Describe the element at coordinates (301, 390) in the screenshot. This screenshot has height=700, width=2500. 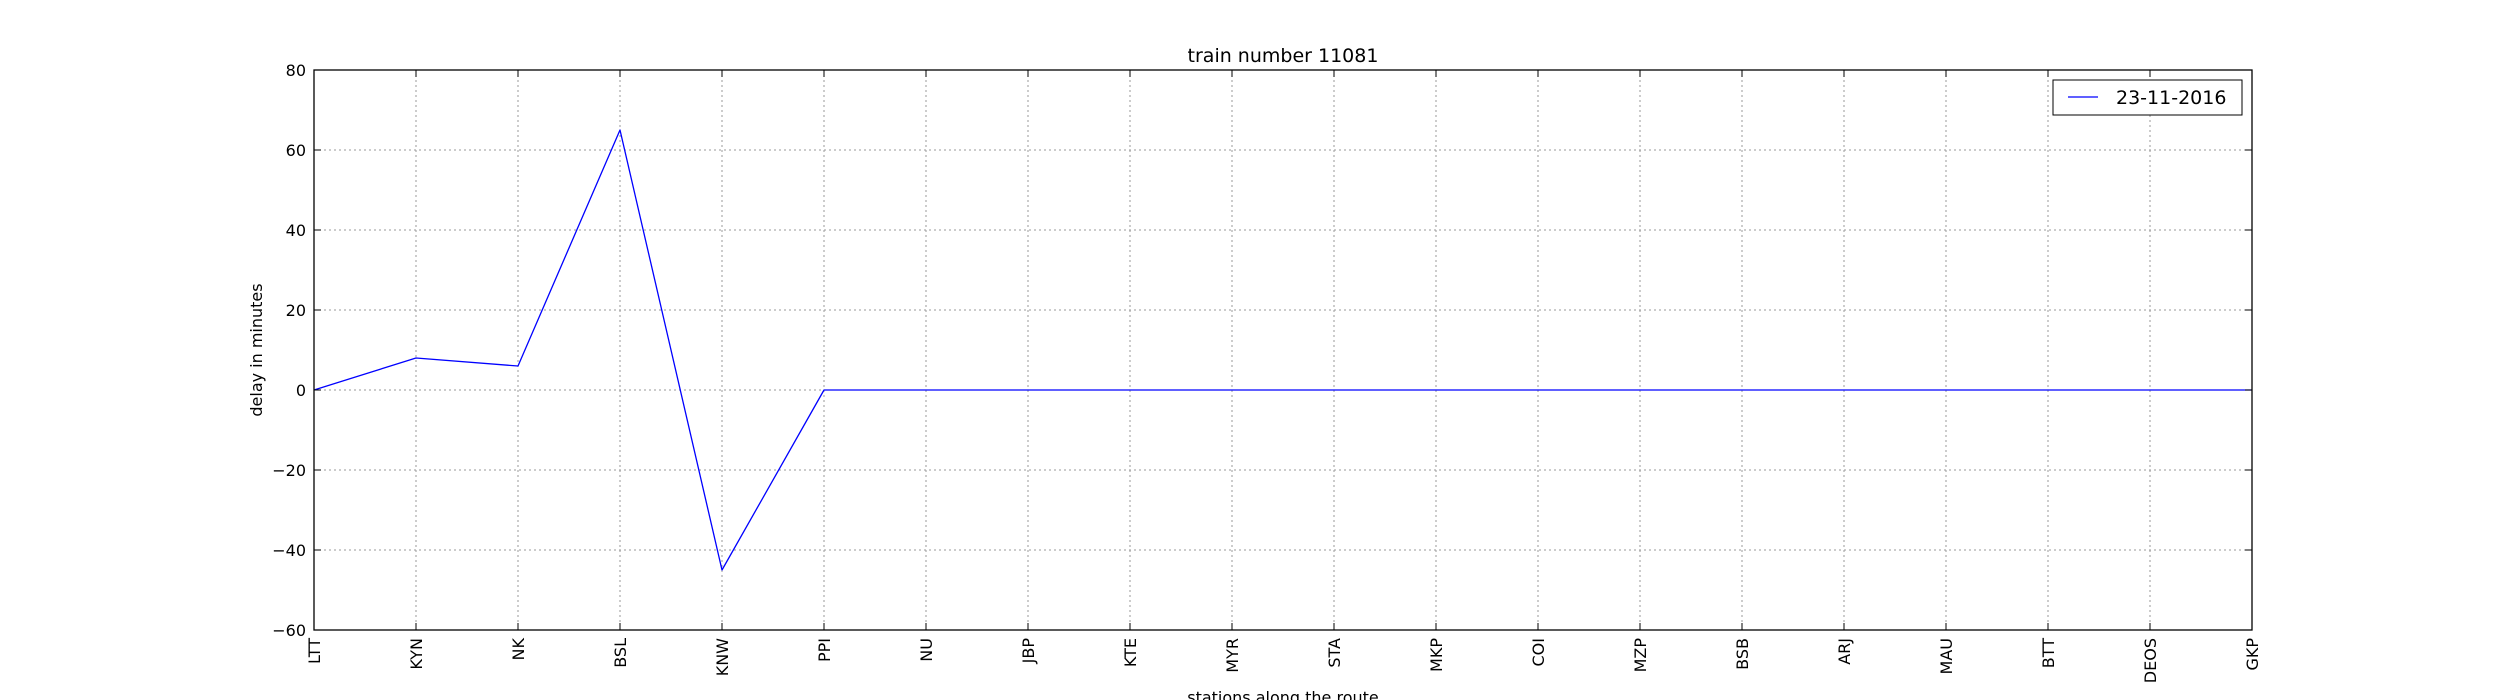
I see `y-tick-label: 0` at that location.